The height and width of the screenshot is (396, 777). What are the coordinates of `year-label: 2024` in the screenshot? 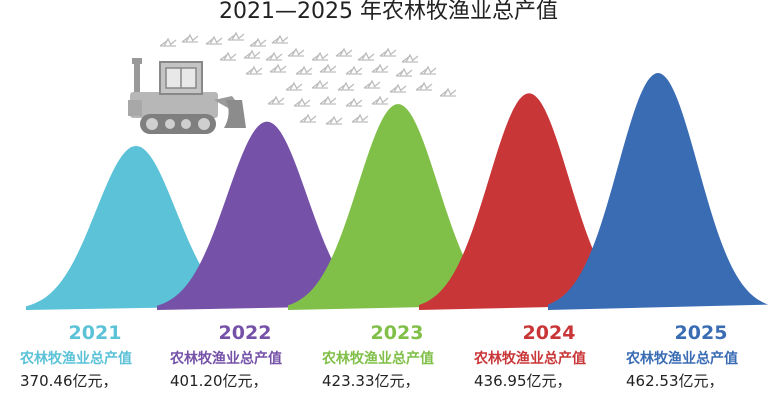 It's located at (549, 333).